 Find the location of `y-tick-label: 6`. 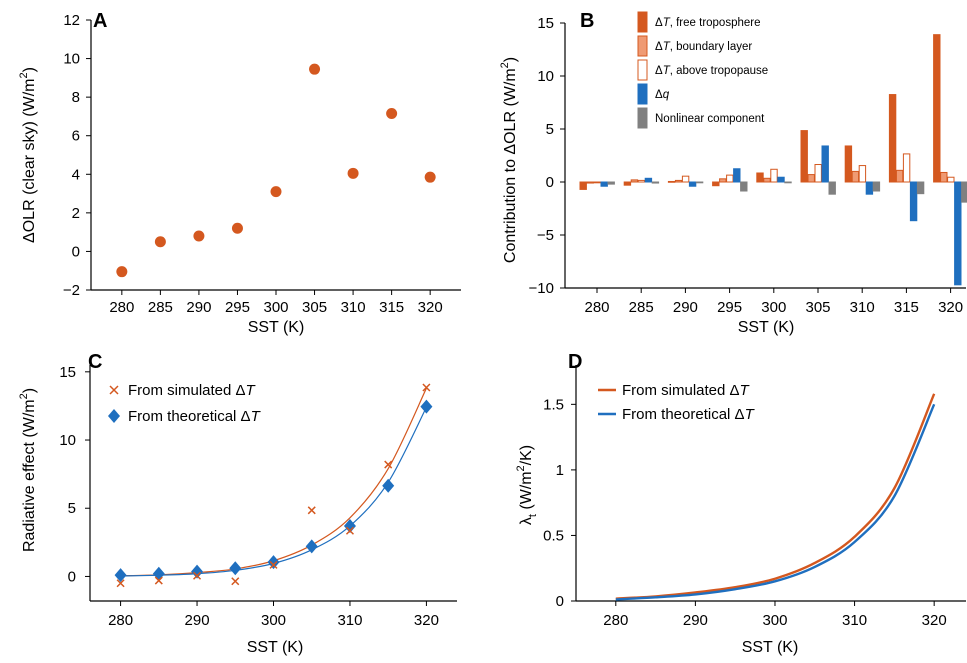

y-tick-label: 6 is located at coordinates (76, 136).